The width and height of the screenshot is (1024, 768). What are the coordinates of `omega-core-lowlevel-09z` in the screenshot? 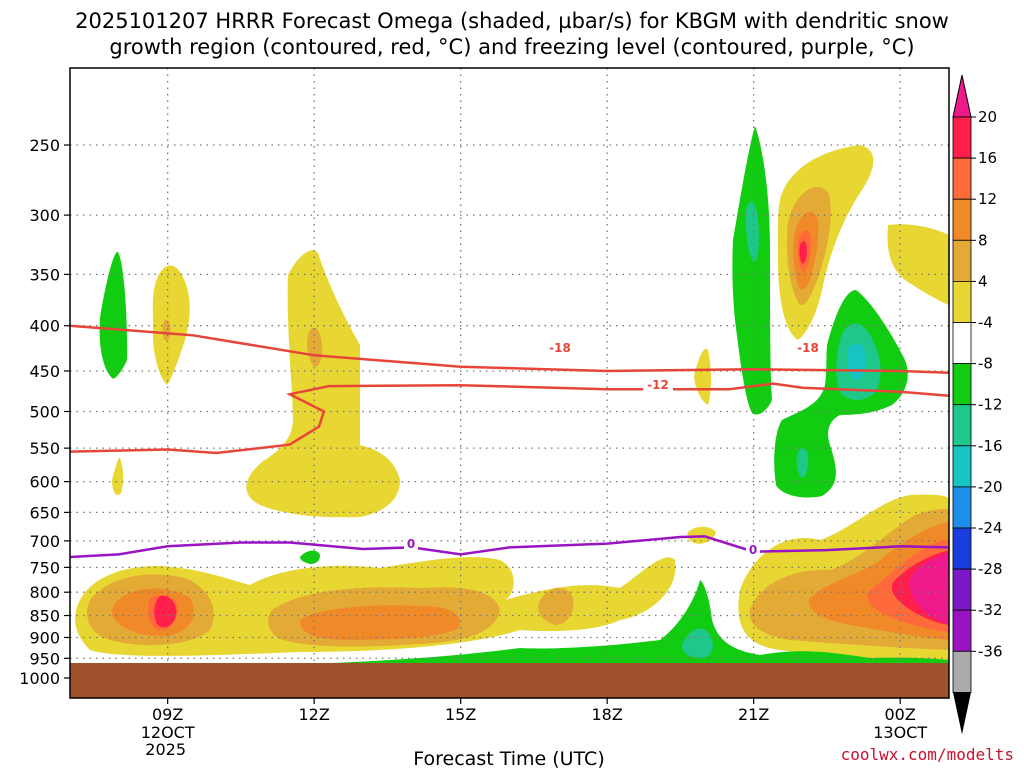 It's located at (165, 611).